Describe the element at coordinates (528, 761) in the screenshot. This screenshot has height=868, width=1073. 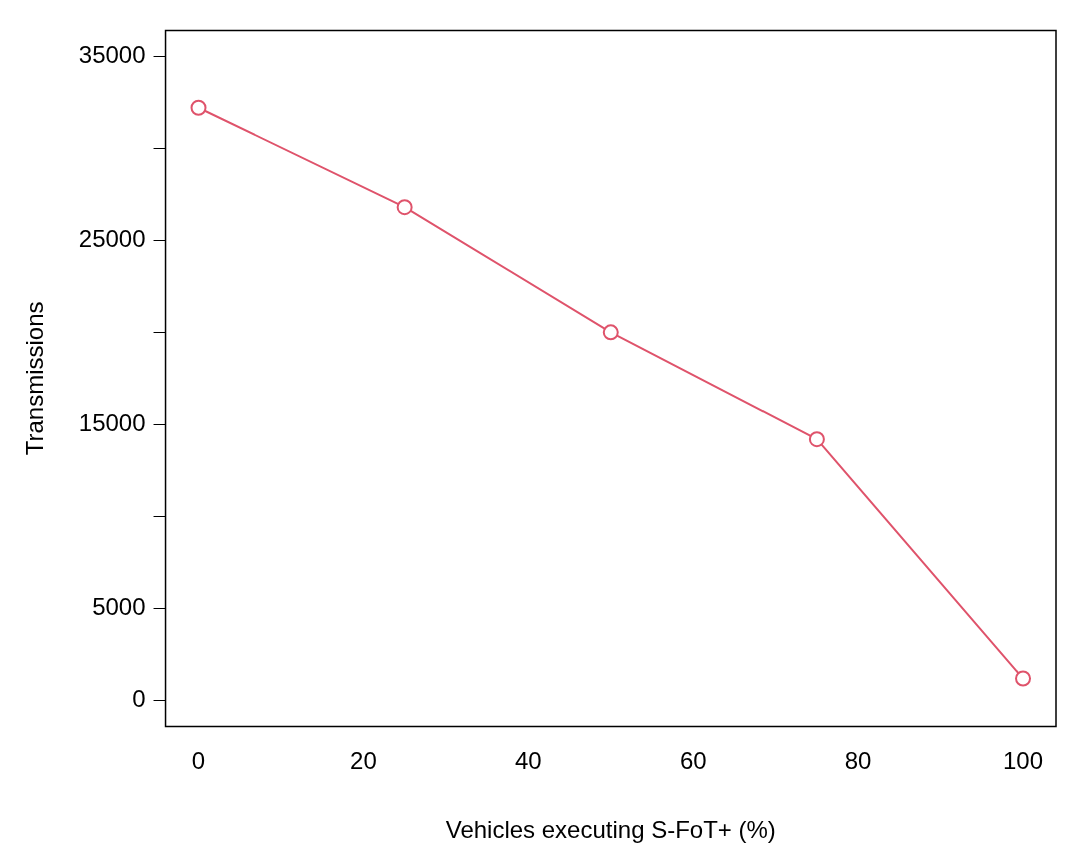
I see `x-tick-label: 40` at that location.